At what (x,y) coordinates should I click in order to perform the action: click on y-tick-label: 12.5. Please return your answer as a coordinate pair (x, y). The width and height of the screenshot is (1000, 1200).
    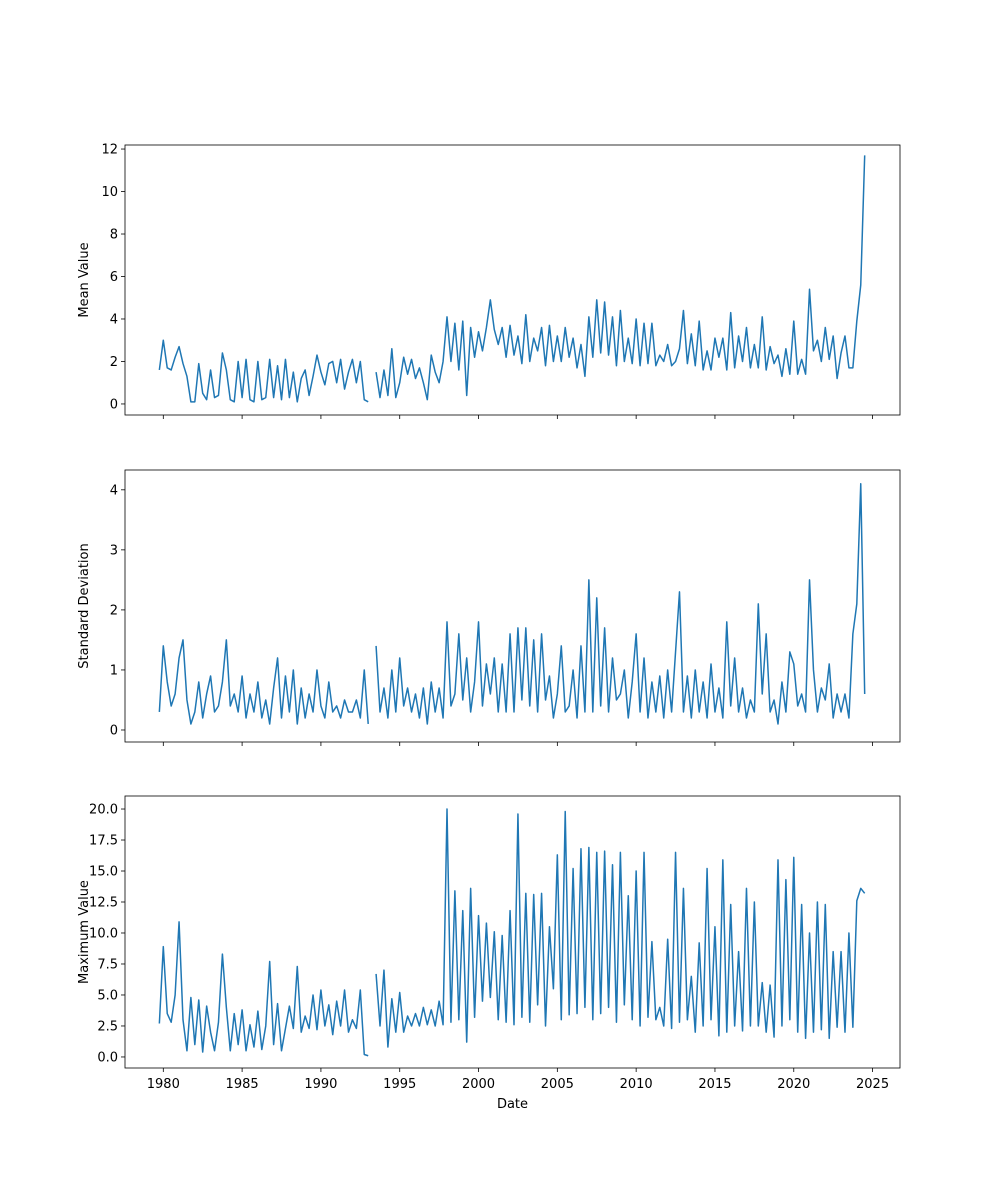
    Looking at the image, I should click on (103, 902).